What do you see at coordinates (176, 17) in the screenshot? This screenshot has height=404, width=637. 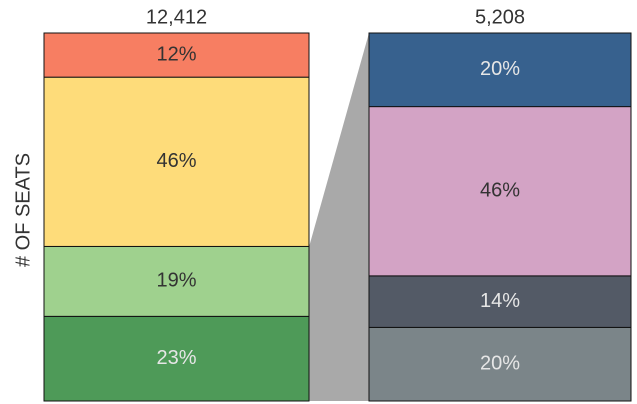 I see `bar-total: 12,412` at bounding box center [176, 17].